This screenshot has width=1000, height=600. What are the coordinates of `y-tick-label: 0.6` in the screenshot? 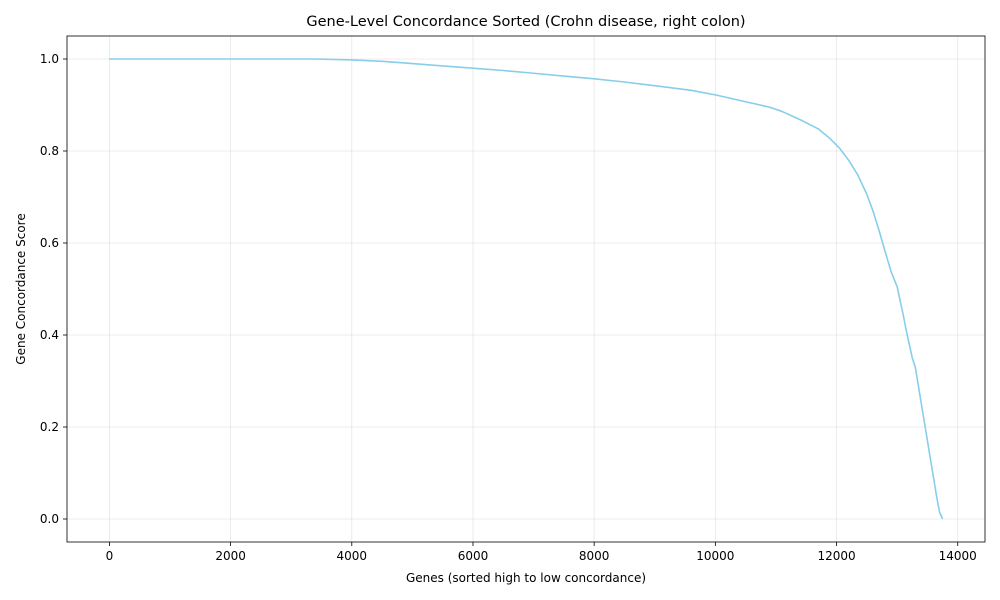 It's located at (49, 243).